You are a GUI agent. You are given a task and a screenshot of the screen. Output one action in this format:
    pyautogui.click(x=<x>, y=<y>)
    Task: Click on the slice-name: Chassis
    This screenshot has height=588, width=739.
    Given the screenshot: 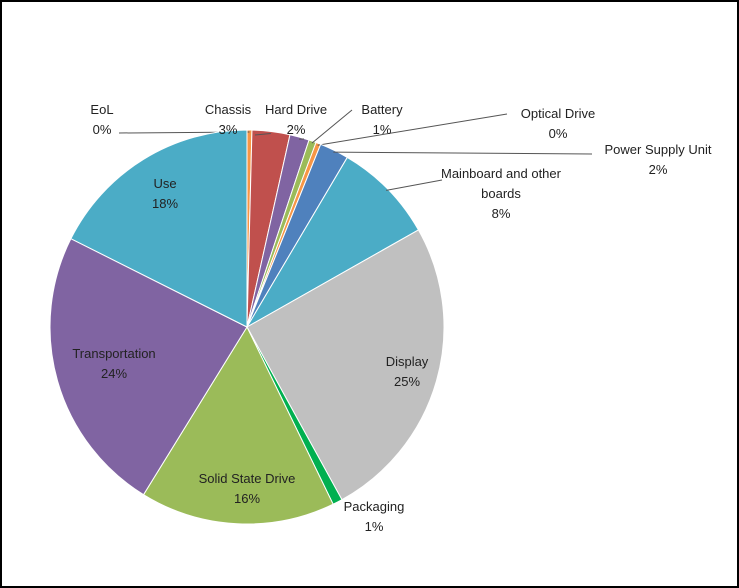 What is the action you would take?
    pyautogui.click(x=228, y=109)
    